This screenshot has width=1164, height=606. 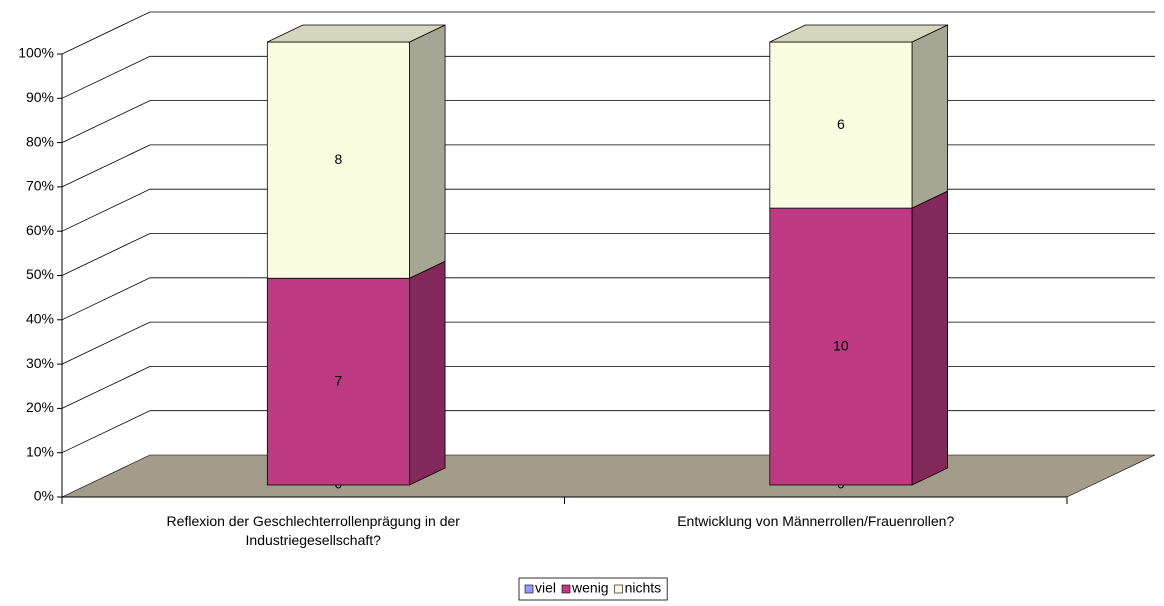 What do you see at coordinates (40, 363) in the screenshot?
I see `y-tick-label: 30%` at bounding box center [40, 363].